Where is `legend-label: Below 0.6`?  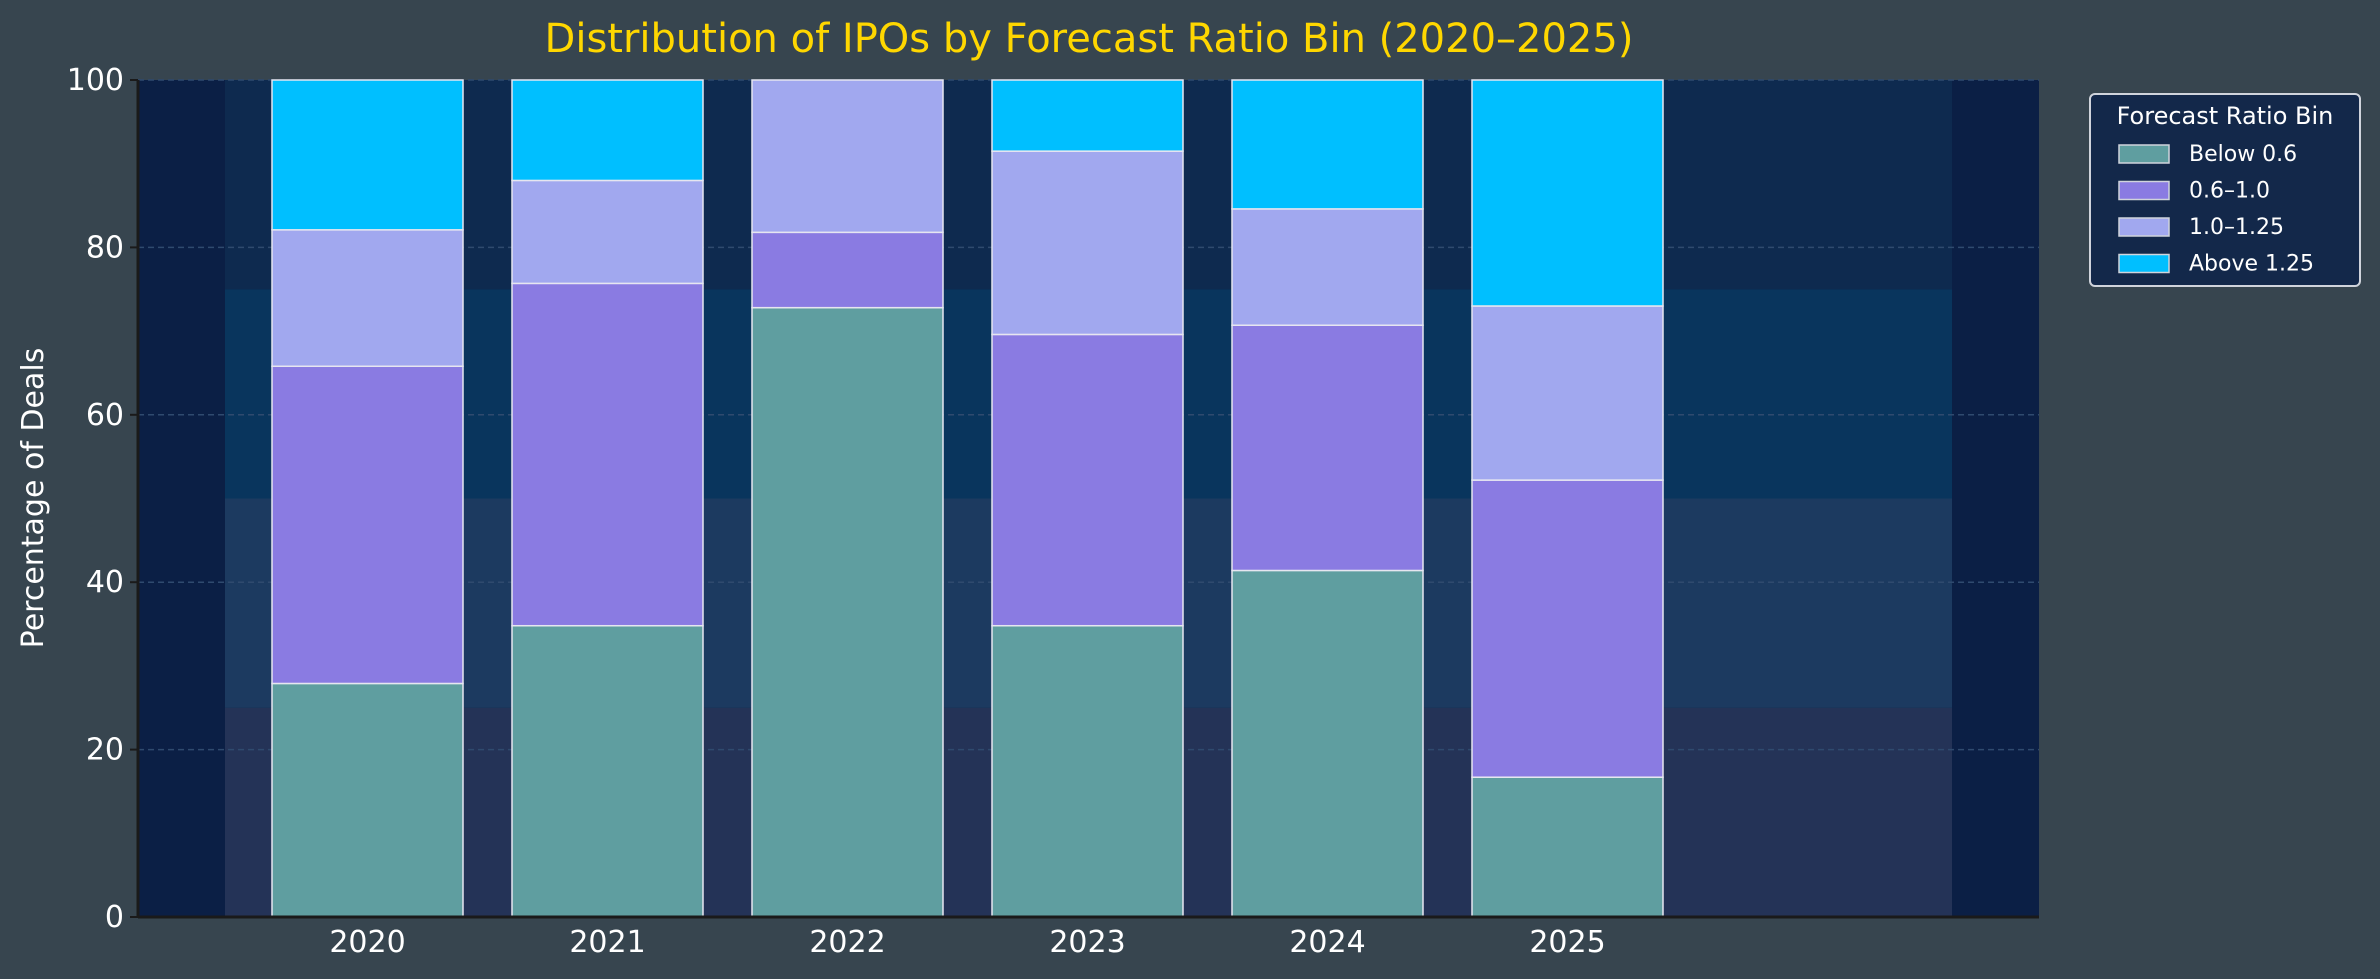
legend-label: Below 0.6 is located at coordinates (2243, 154).